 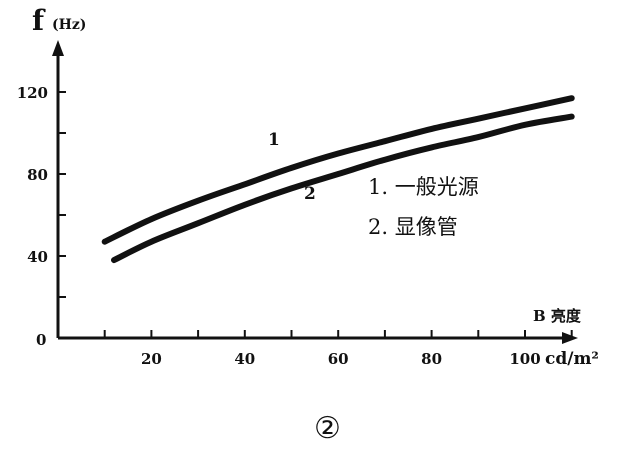 I want to click on figure-label: ②, so click(x=327, y=428).